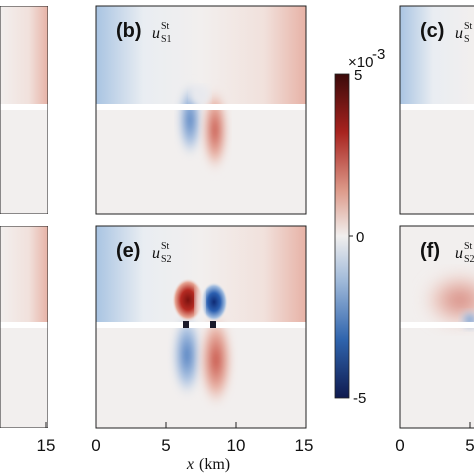 The image size is (474, 474). What do you see at coordinates (468, 26) in the screenshot?
I see `panel-c-superscript: St` at bounding box center [468, 26].